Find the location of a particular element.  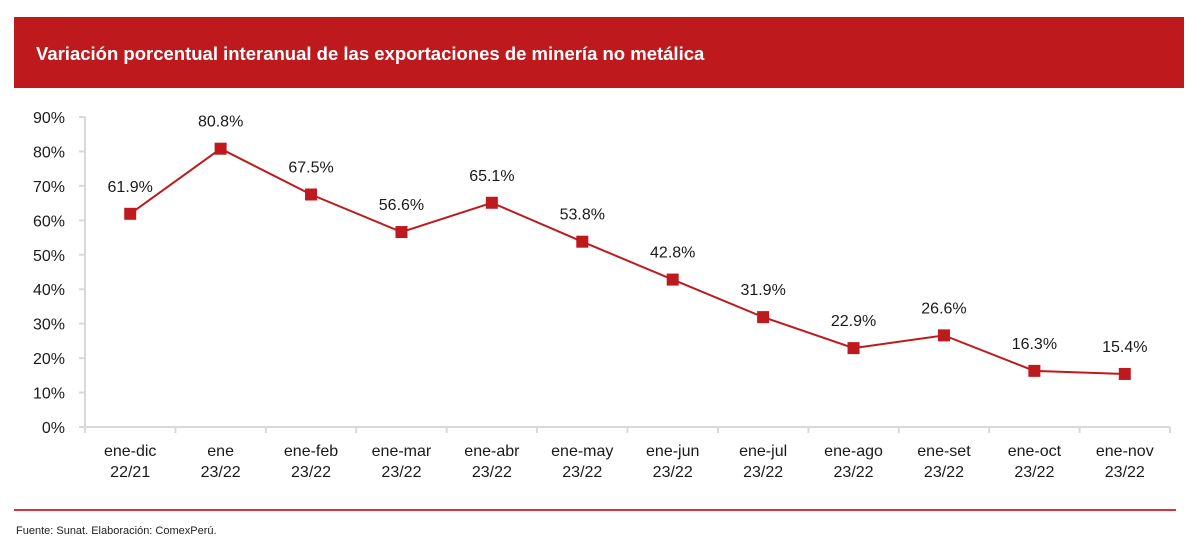

data-label: 61.9% is located at coordinates (130, 187).